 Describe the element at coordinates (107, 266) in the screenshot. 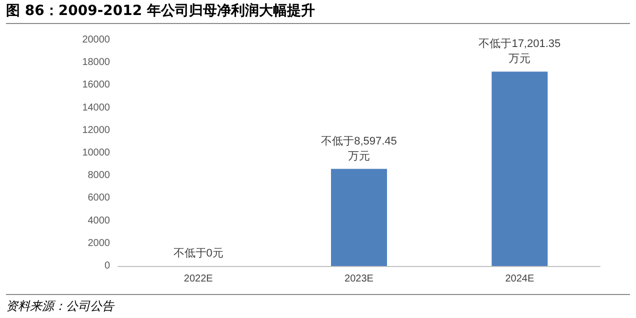

I see `y-tick-label: 0` at that location.